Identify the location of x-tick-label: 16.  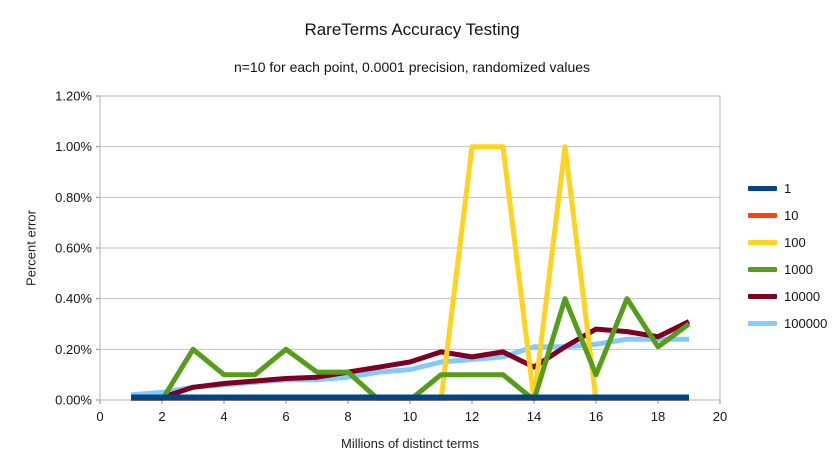
(596, 416).